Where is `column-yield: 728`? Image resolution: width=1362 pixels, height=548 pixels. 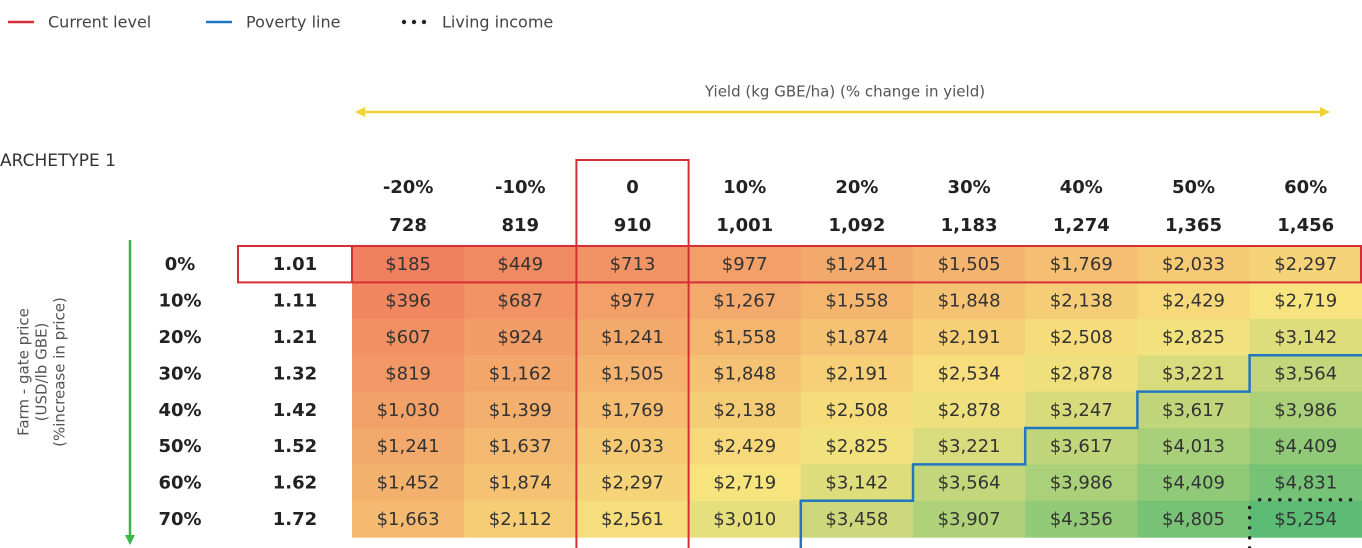 column-yield: 728 is located at coordinates (408, 225).